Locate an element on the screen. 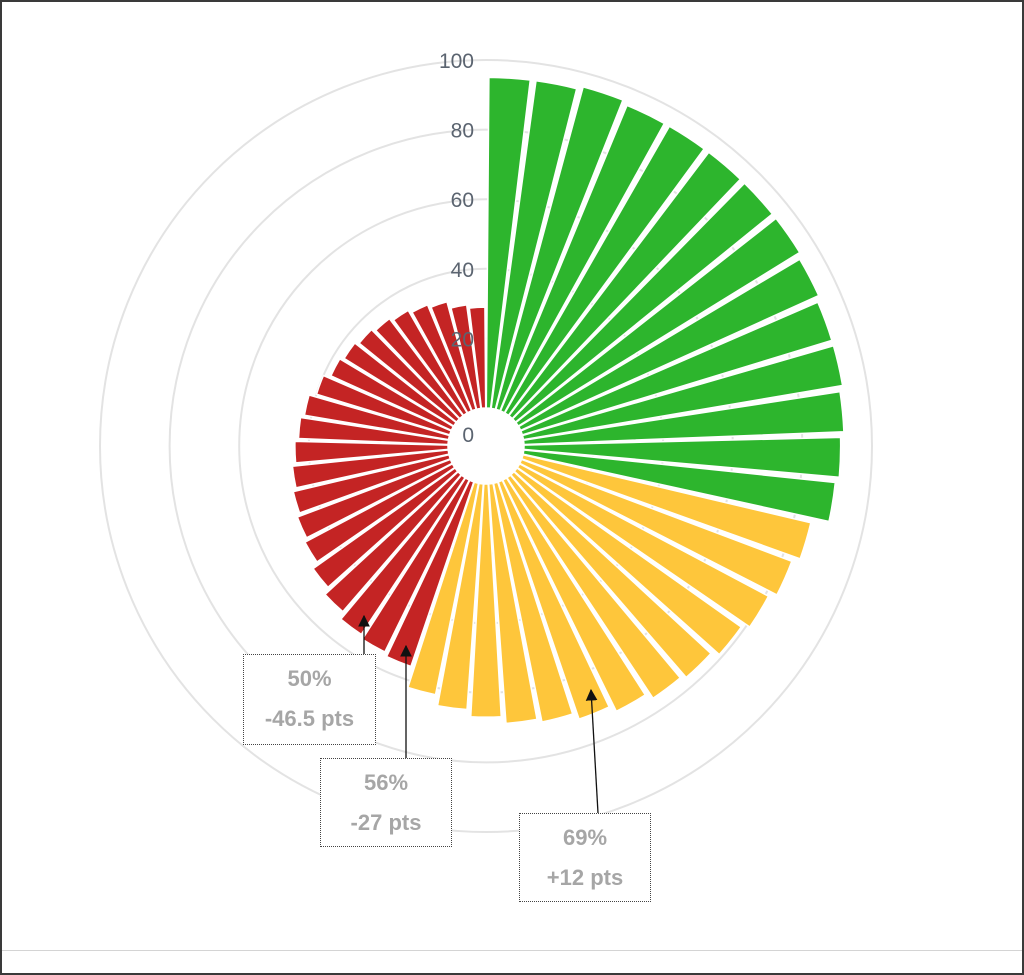 The width and height of the screenshot is (1024, 975). annotation-delta: -27 pts is located at coordinates (386, 822).